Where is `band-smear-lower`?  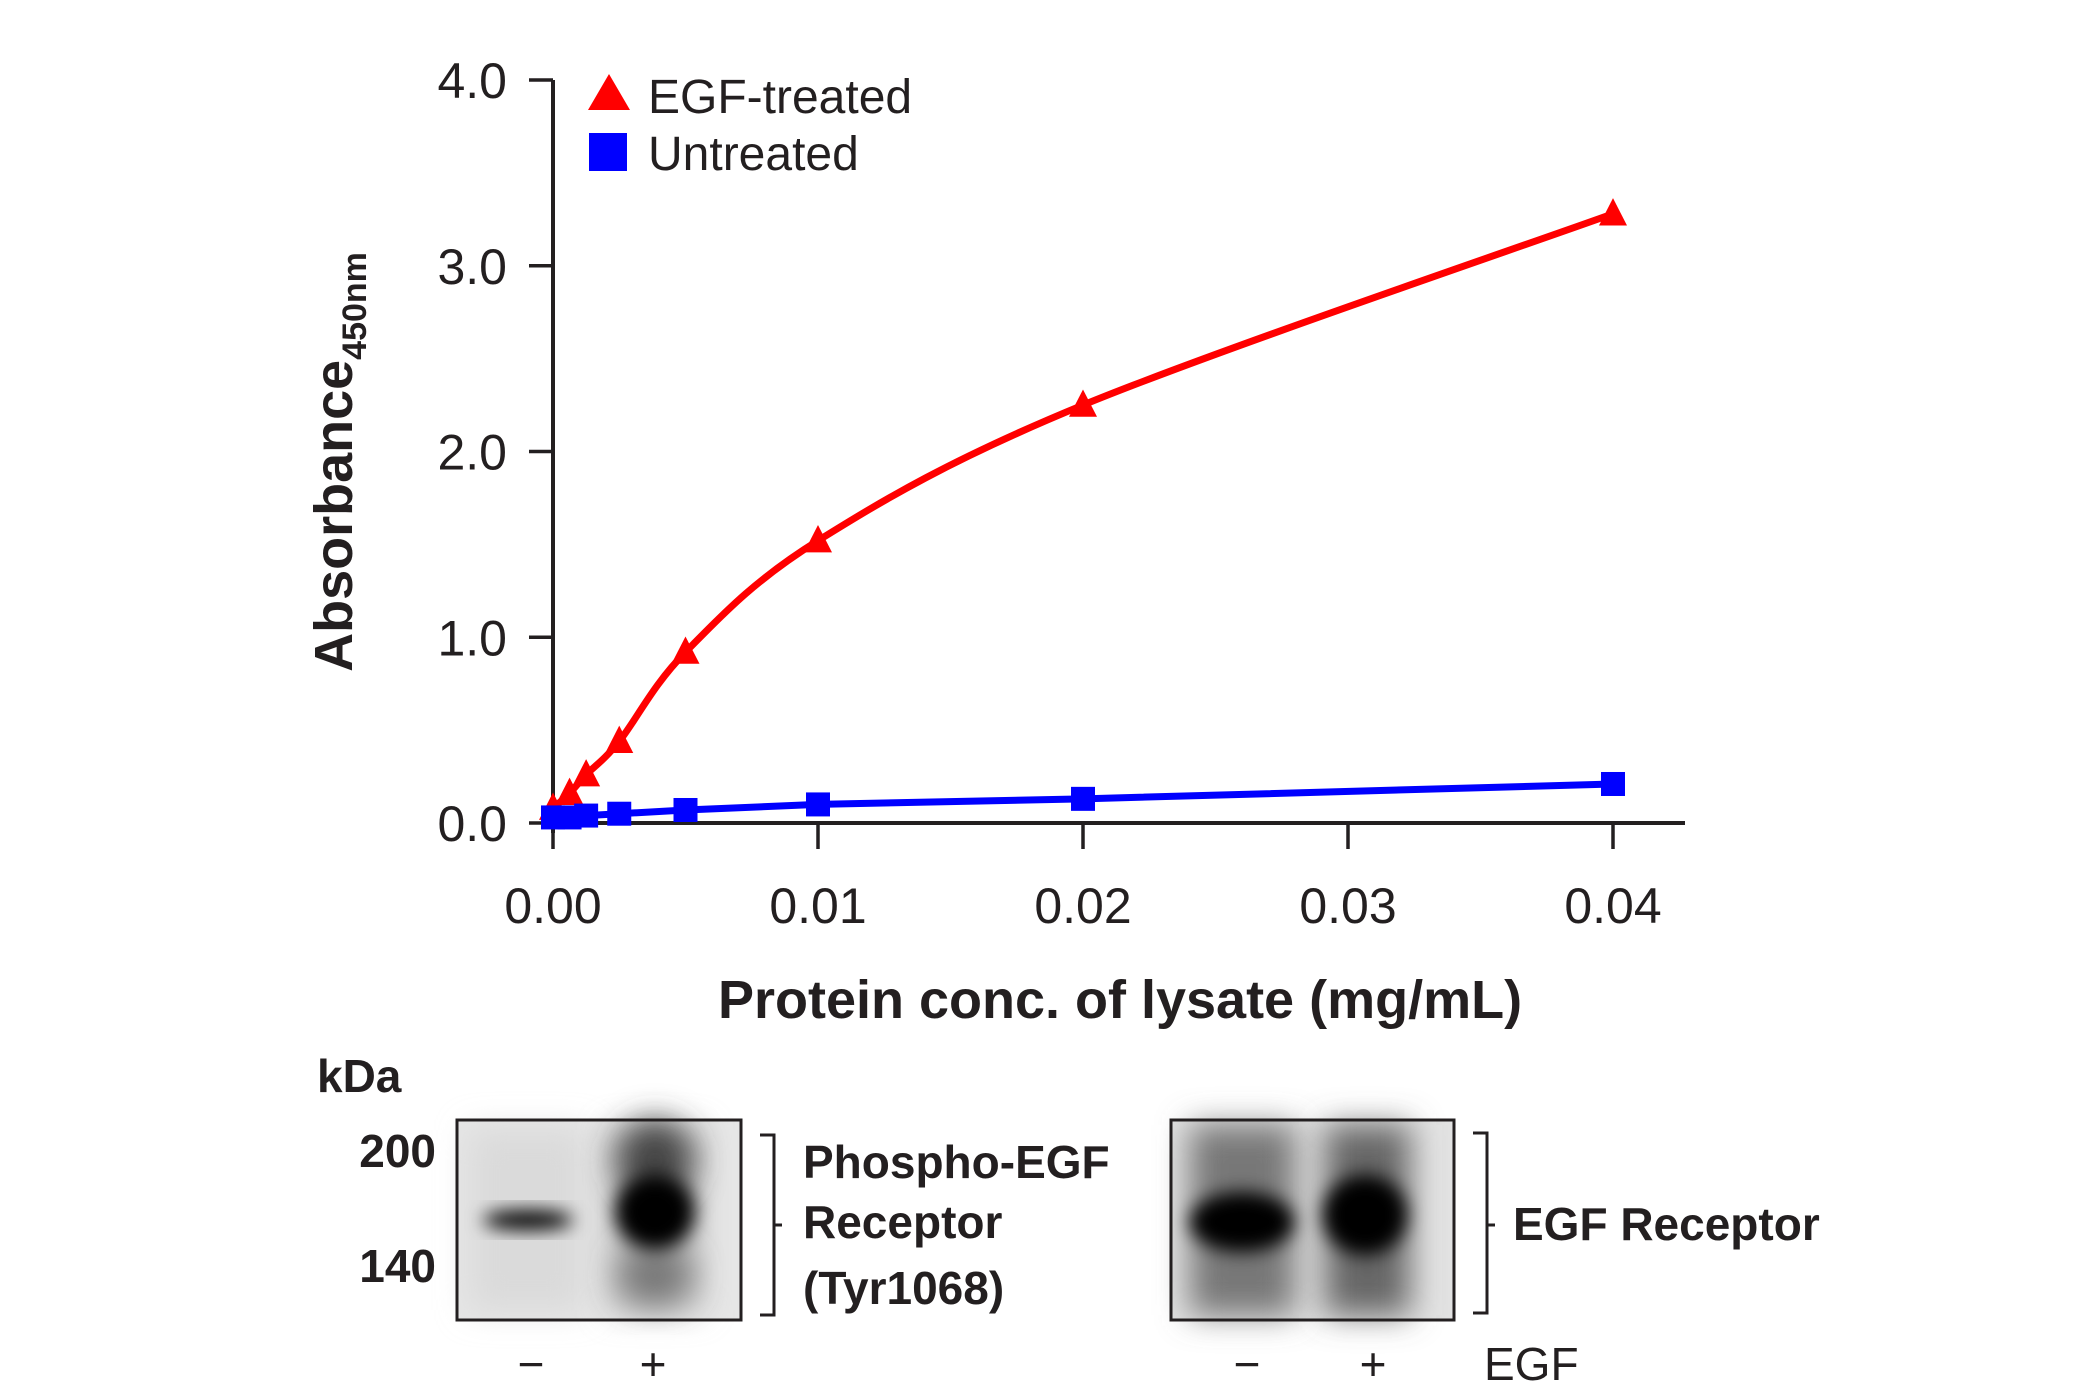 band-smear-lower is located at coordinates (655, 1275).